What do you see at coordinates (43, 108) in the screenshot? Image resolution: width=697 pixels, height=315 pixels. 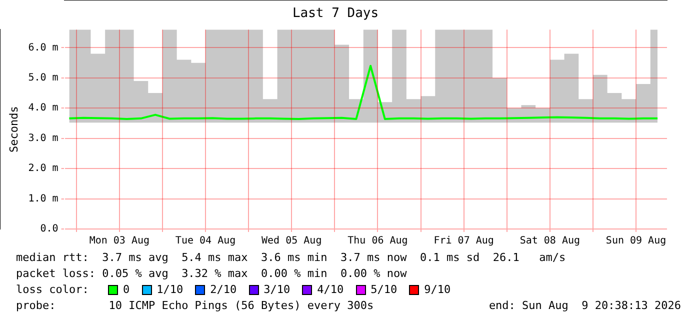 I see `y-tick-label: 4.0 m` at bounding box center [43, 108].